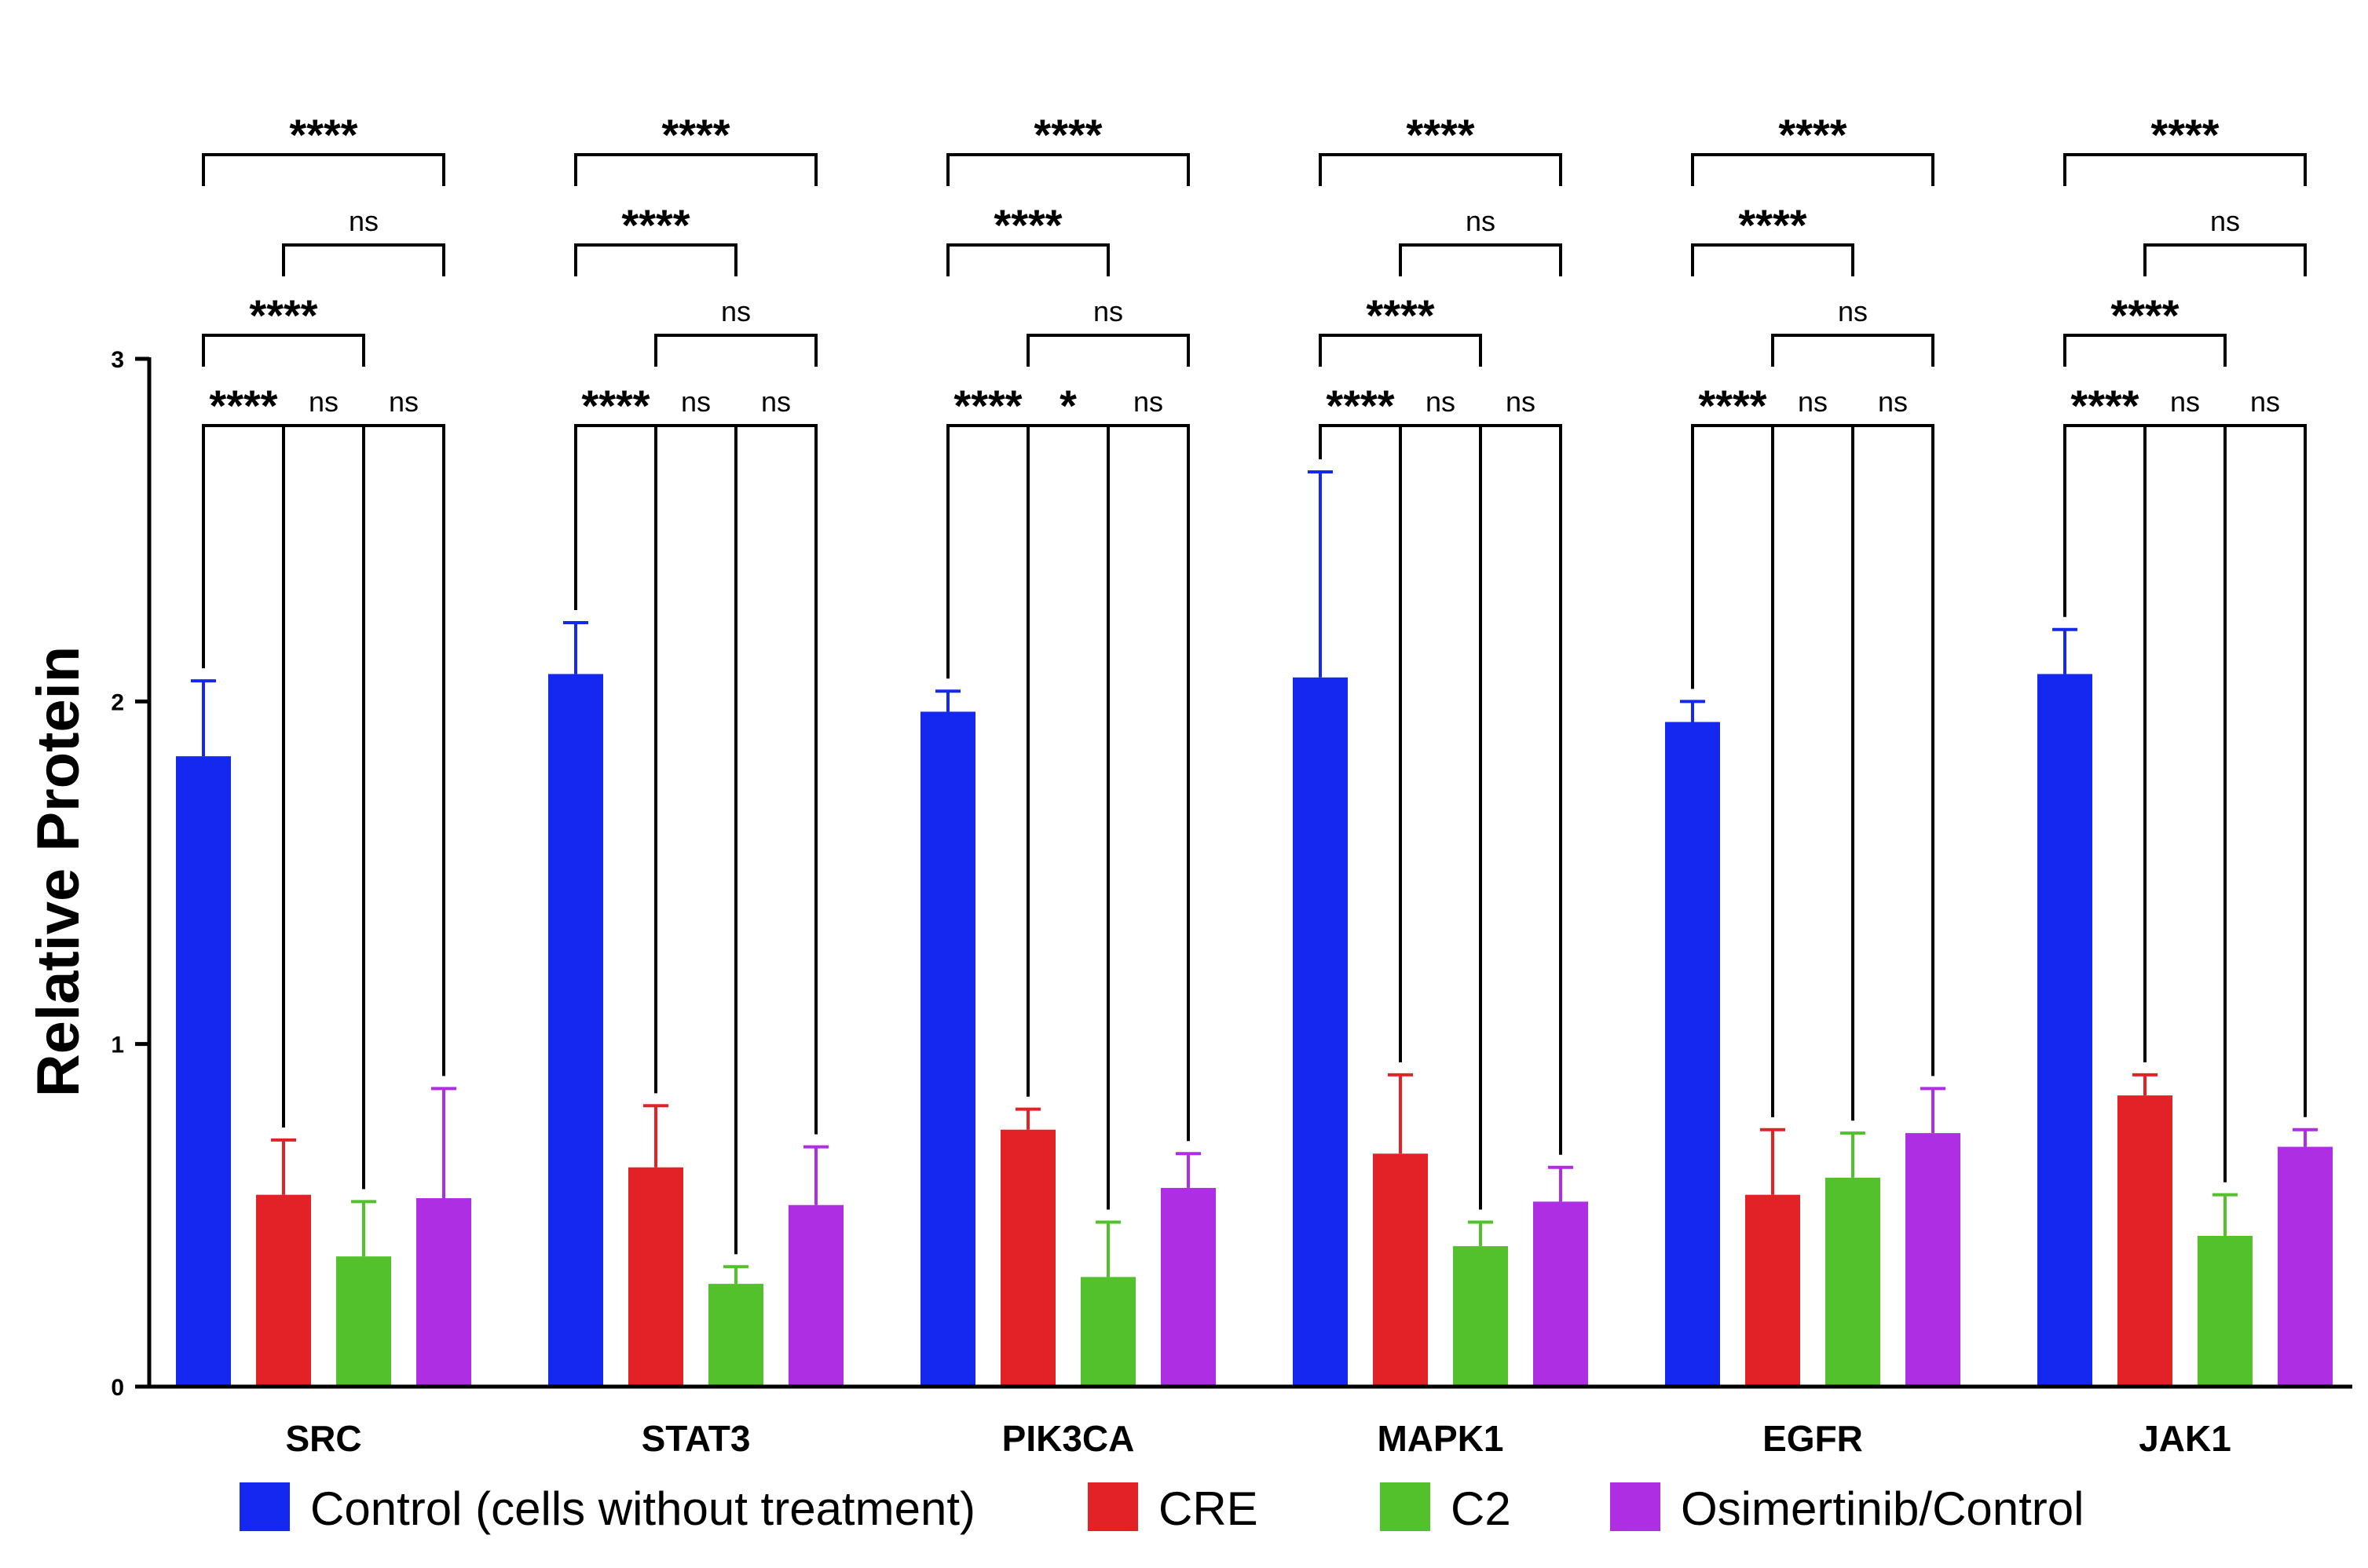  Describe the element at coordinates (1440, 1438) in the screenshot. I see `x-category-label: MAPK1` at that location.